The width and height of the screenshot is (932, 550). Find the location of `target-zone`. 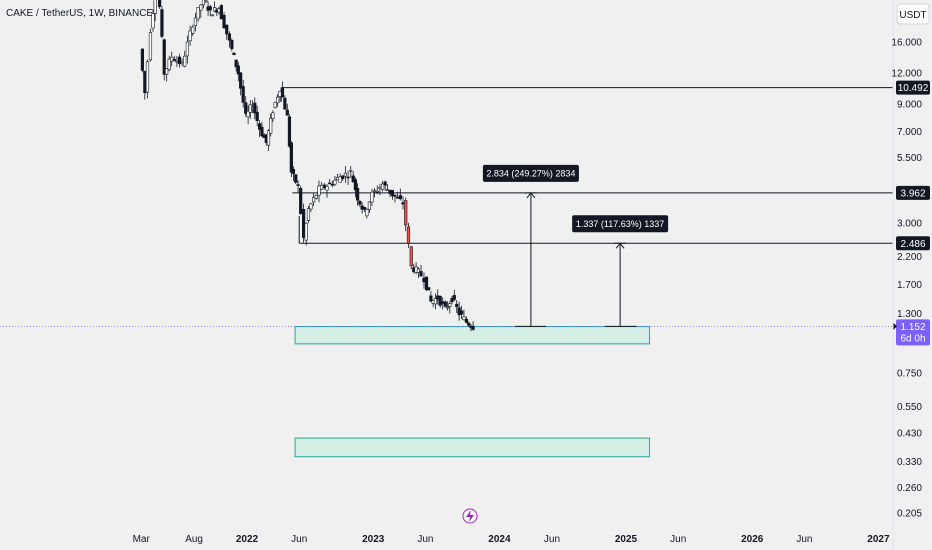

target-zone is located at coordinates (472, 447).